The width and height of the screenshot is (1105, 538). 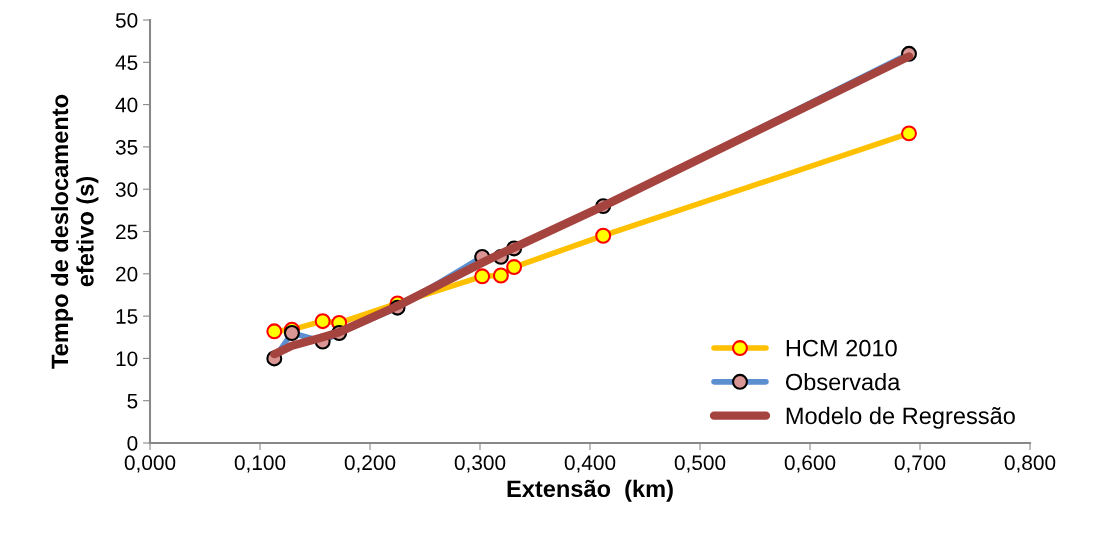 What do you see at coordinates (590, 490) in the screenshot?
I see `x-axis-title: Extensão (km)` at bounding box center [590, 490].